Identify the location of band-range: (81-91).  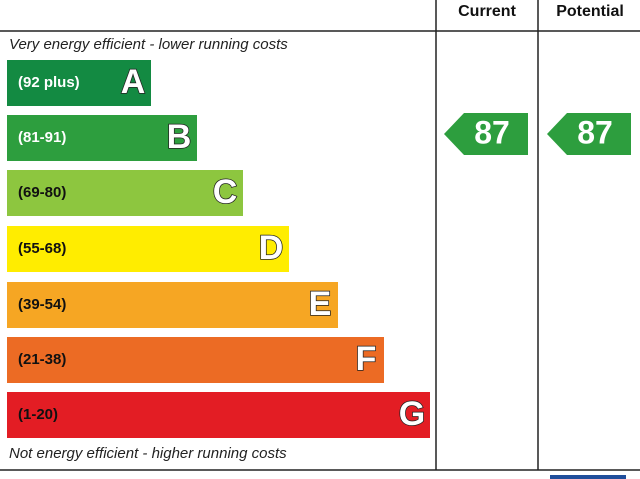
(42, 137).